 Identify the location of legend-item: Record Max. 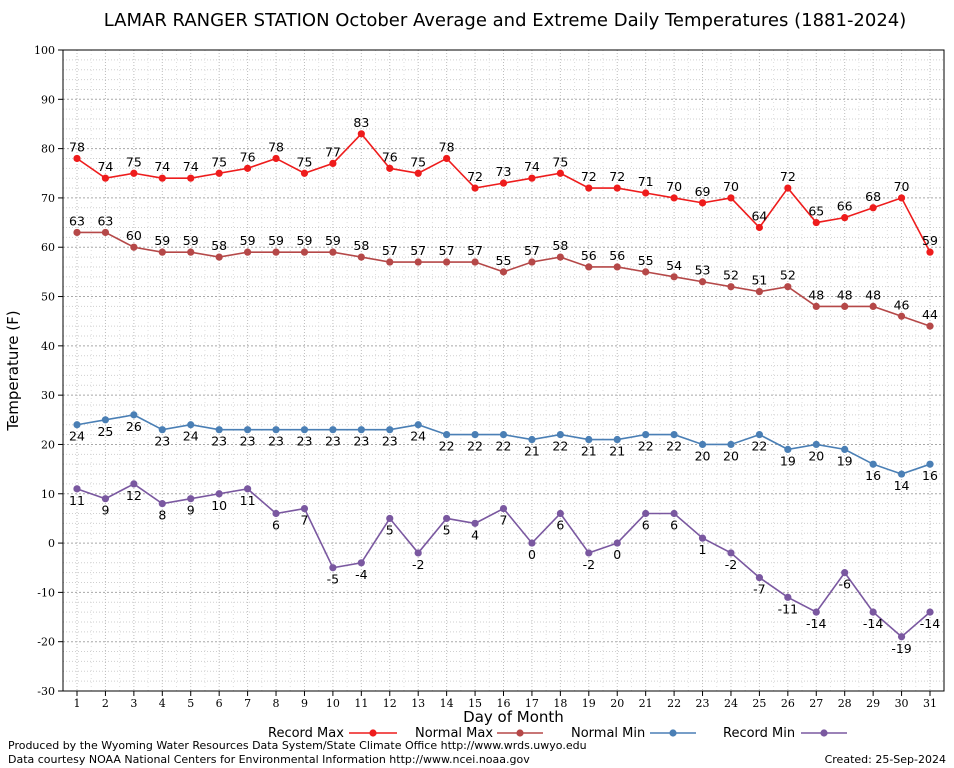
(332, 733).